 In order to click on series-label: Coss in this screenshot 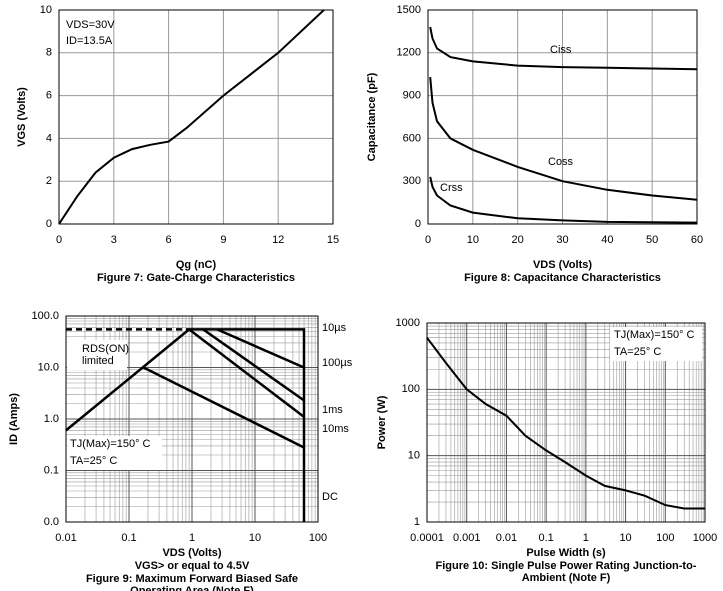, I will do `click(561, 162)`.